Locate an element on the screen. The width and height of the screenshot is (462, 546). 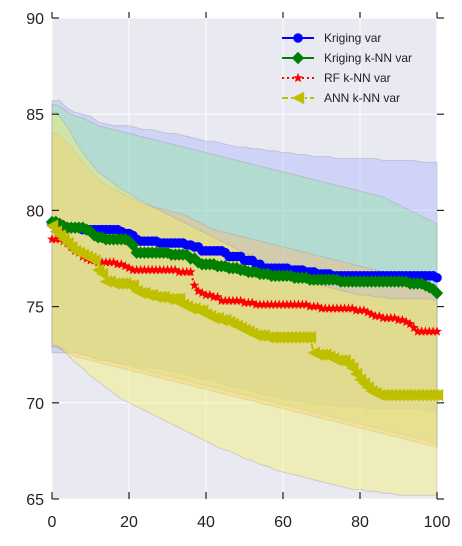
data-point-kriging-var is located at coordinates (437, 277).